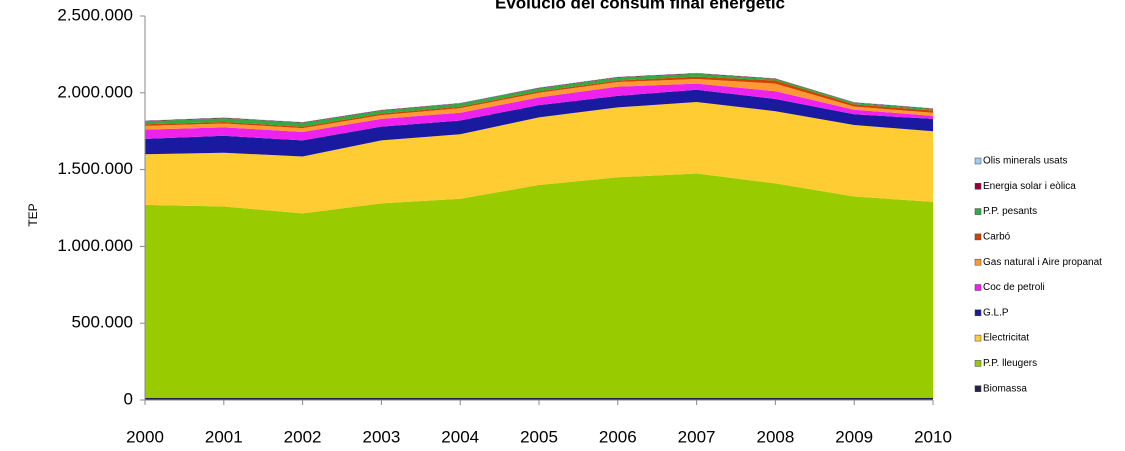 The width and height of the screenshot is (1125, 451). What do you see at coordinates (95, 168) in the screenshot?
I see `y-tick-label: 1.500.000` at bounding box center [95, 168].